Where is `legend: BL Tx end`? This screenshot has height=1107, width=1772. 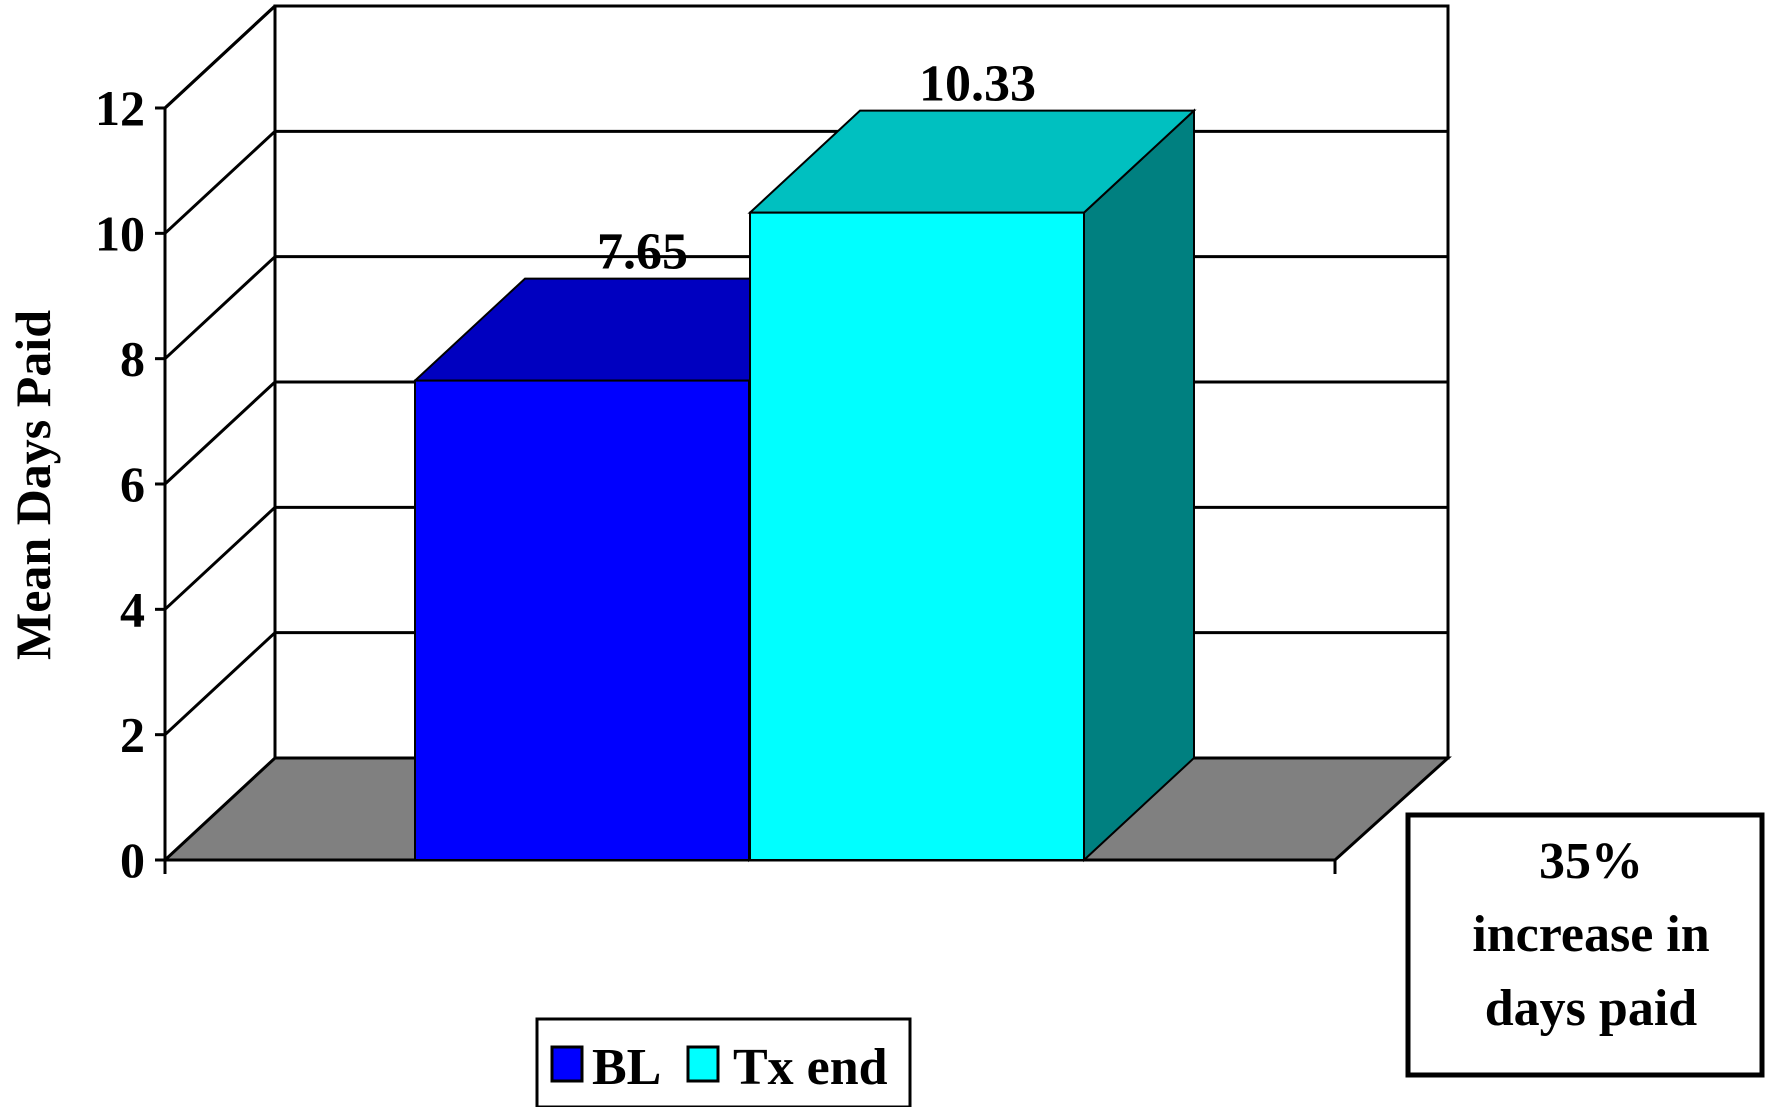
legend: BL Tx end is located at coordinates (723, 1062).